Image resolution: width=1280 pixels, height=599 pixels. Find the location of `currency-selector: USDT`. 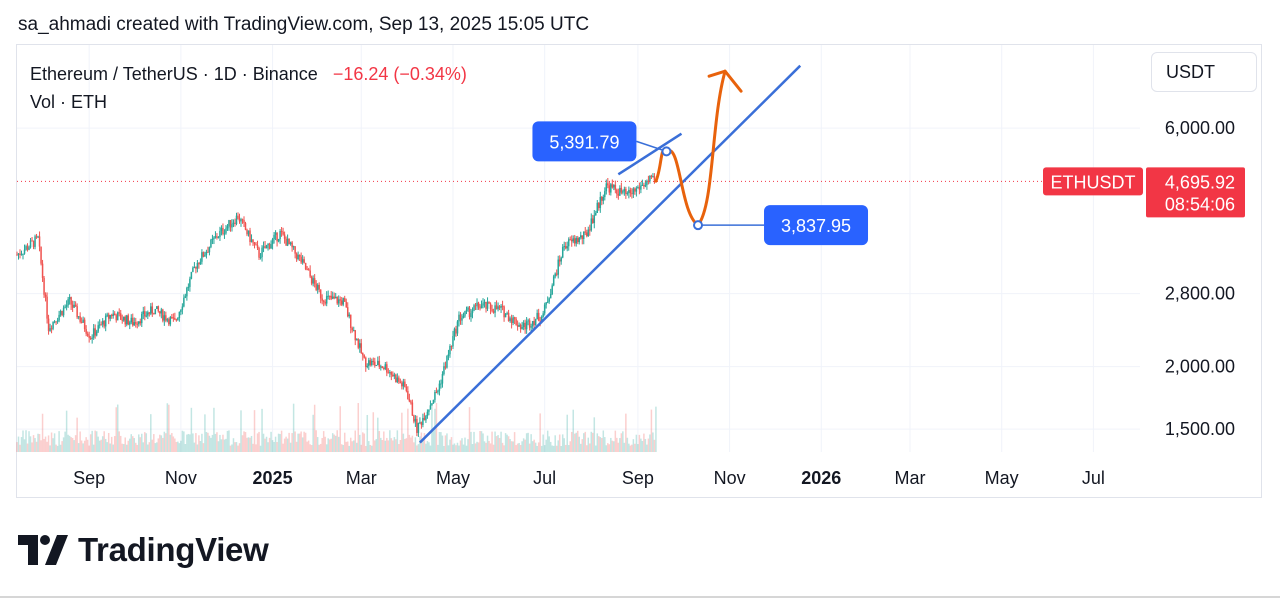

currency-selector: USDT is located at coordinates (1204, 72).